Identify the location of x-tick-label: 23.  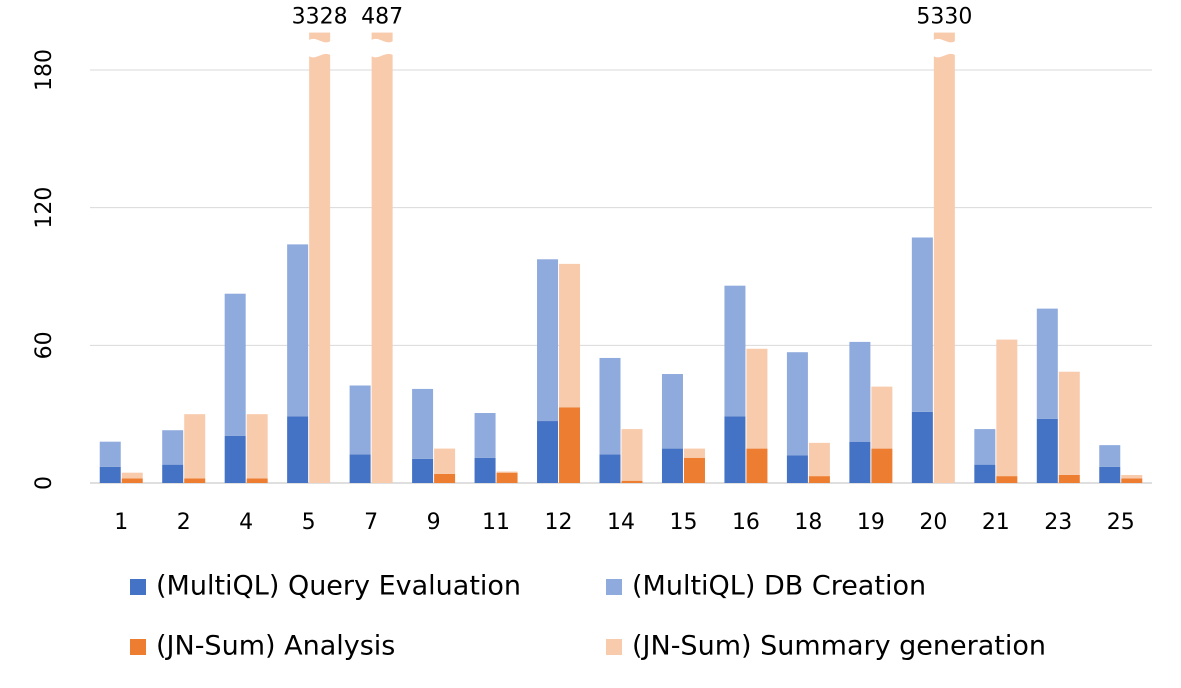
(1058, 522).